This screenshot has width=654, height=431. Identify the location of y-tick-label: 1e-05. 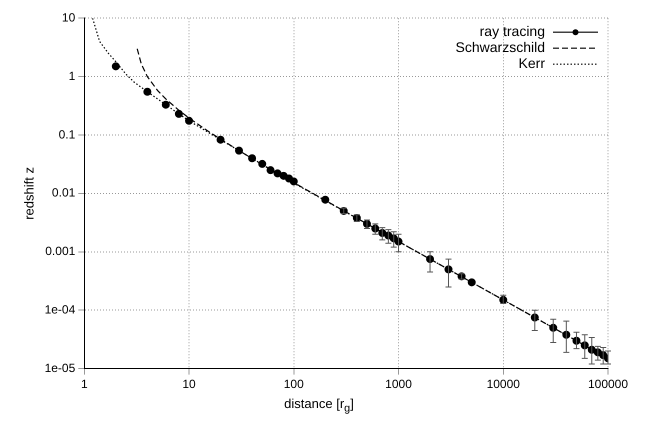
(60, 367).